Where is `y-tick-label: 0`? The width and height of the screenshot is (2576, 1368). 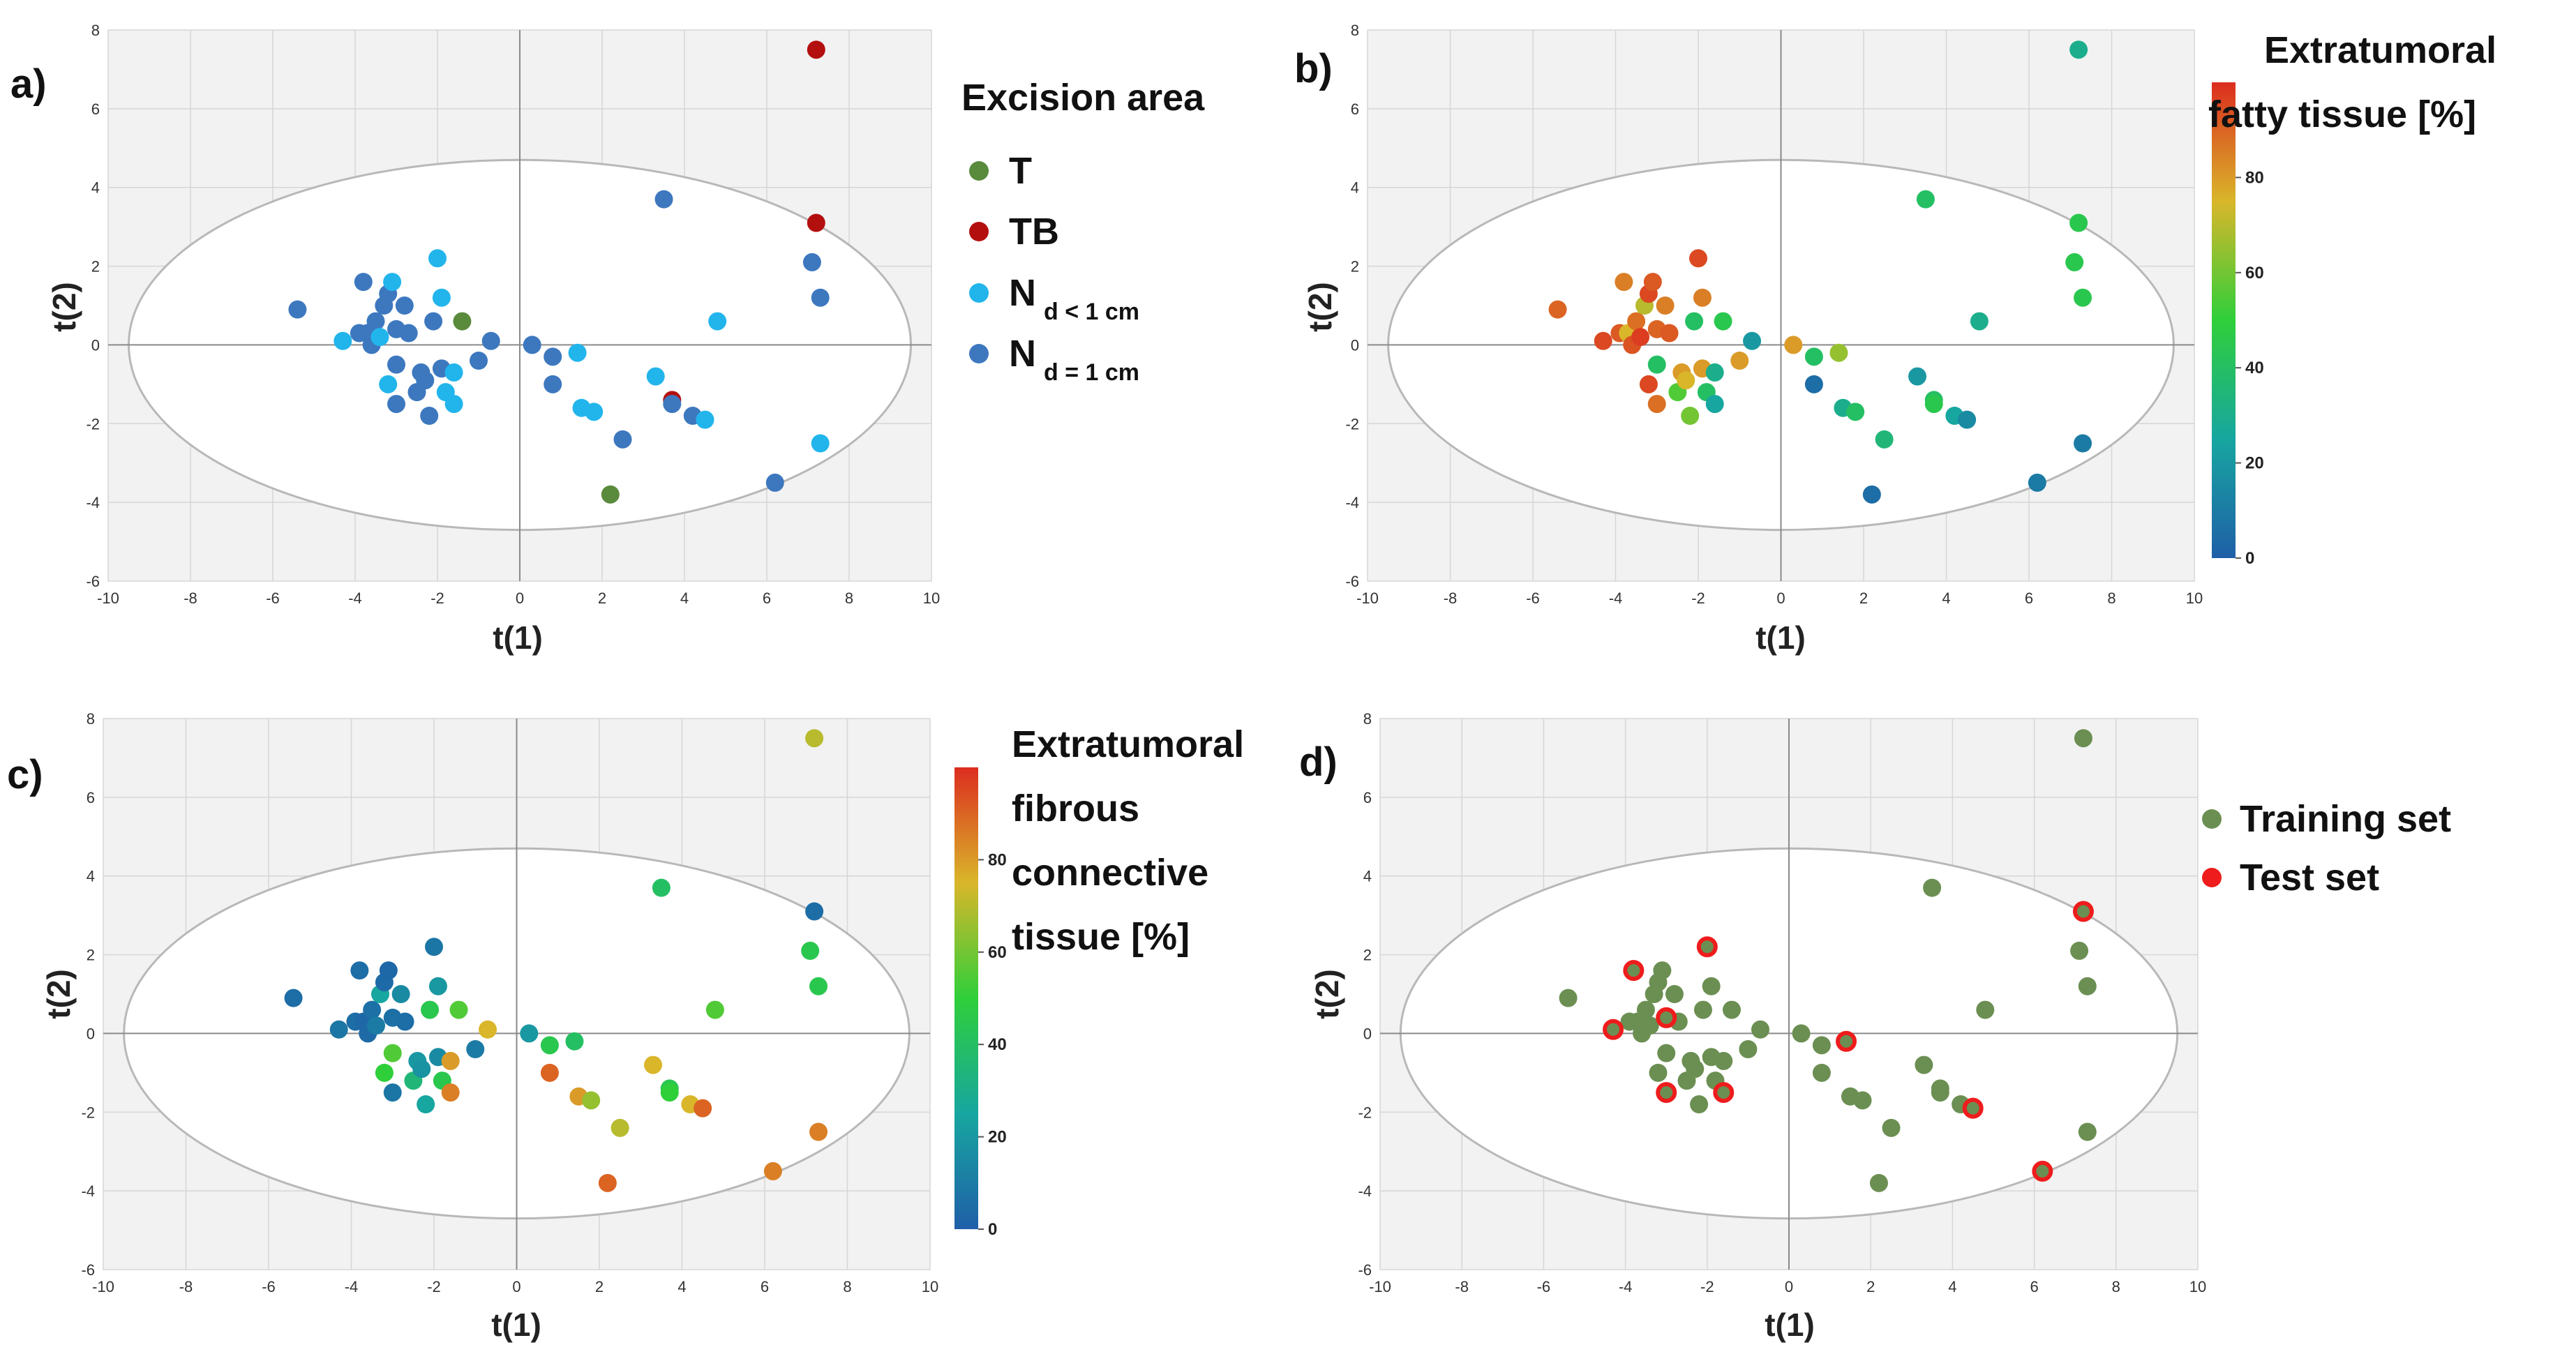 y-tick-label: 0 is located at coordinates (91, 1033).